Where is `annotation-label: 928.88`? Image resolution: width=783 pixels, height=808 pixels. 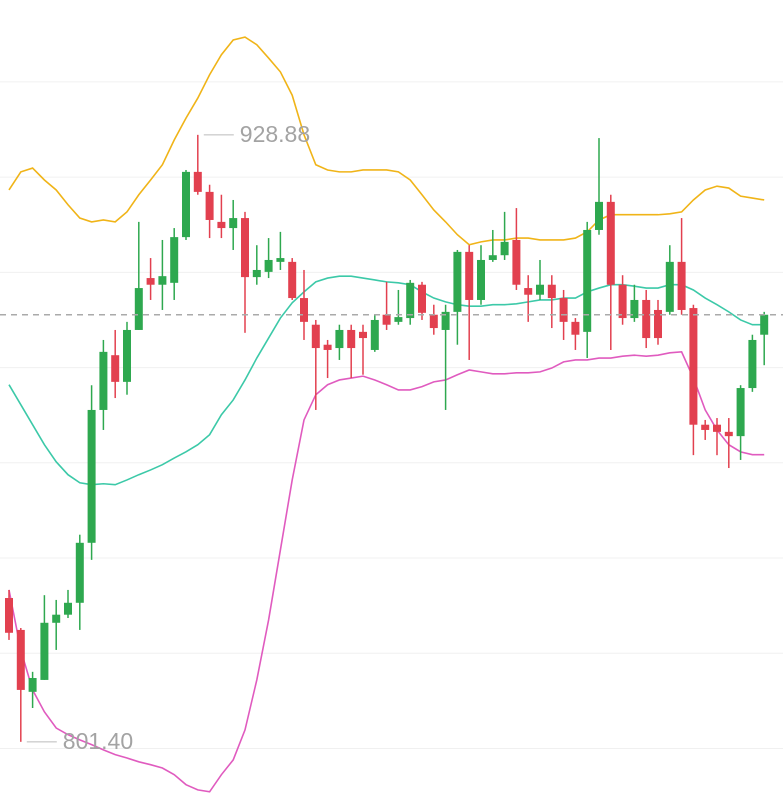 annotation-label: 928.88 is located at coordinates (275, 134).